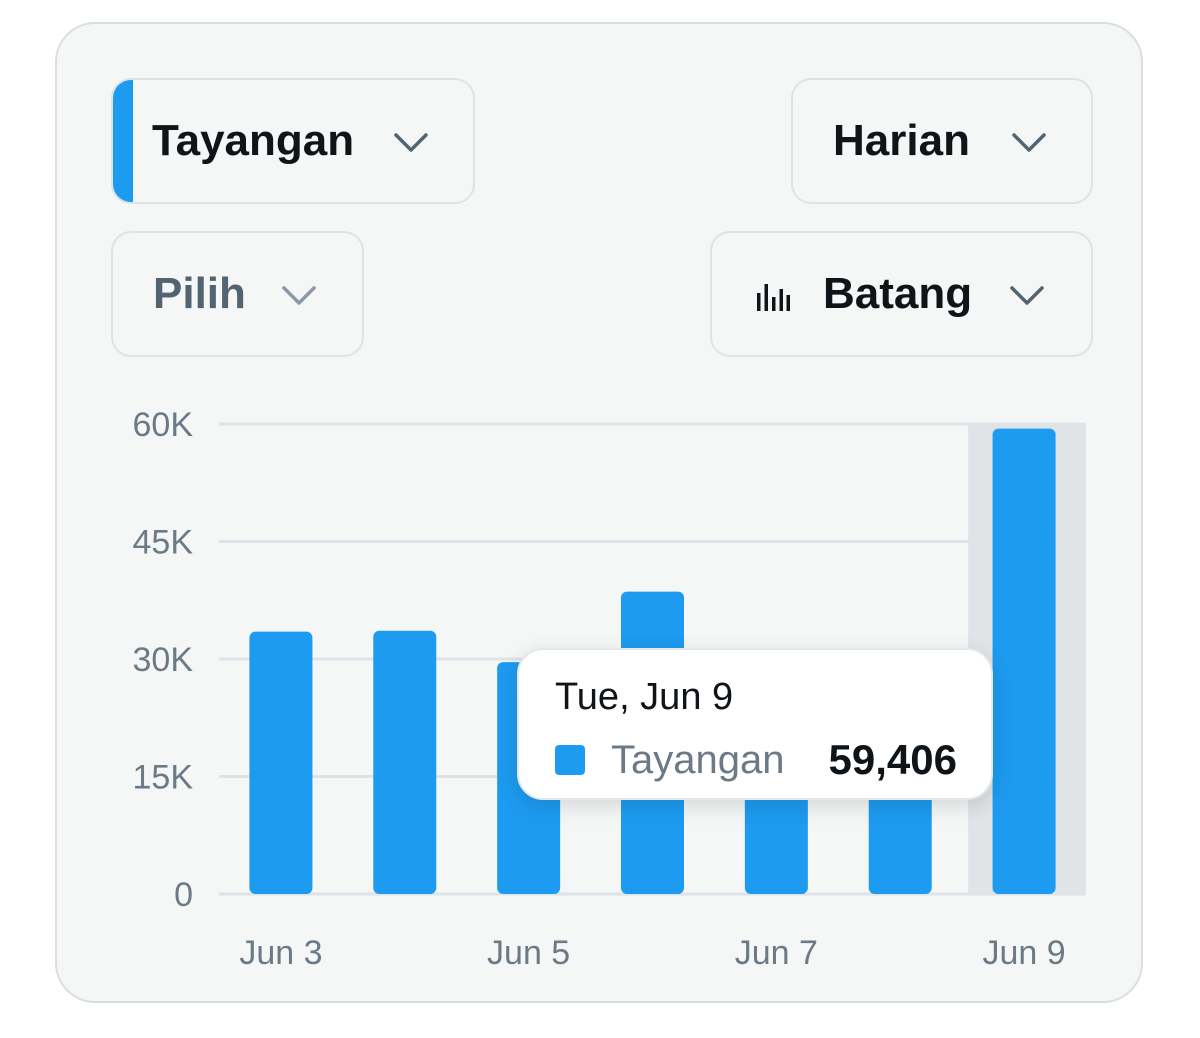 The image size is (1200, 1038). Describe the element at coordinates (773, 297) in the screenshot. I see `bar-chart-icon` at that location.